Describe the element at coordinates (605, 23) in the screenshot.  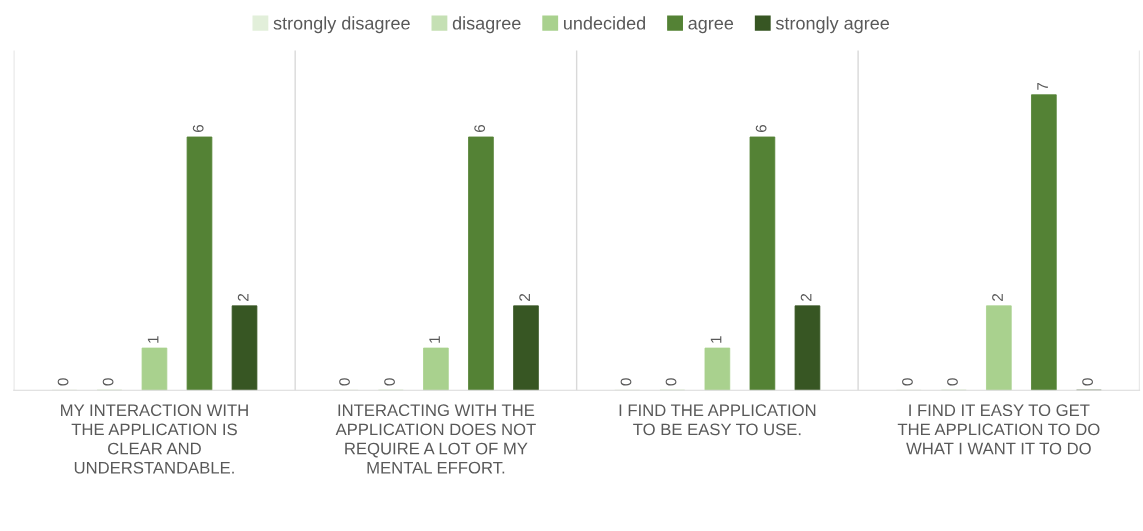
I see `legend-label: undecided` at that location.